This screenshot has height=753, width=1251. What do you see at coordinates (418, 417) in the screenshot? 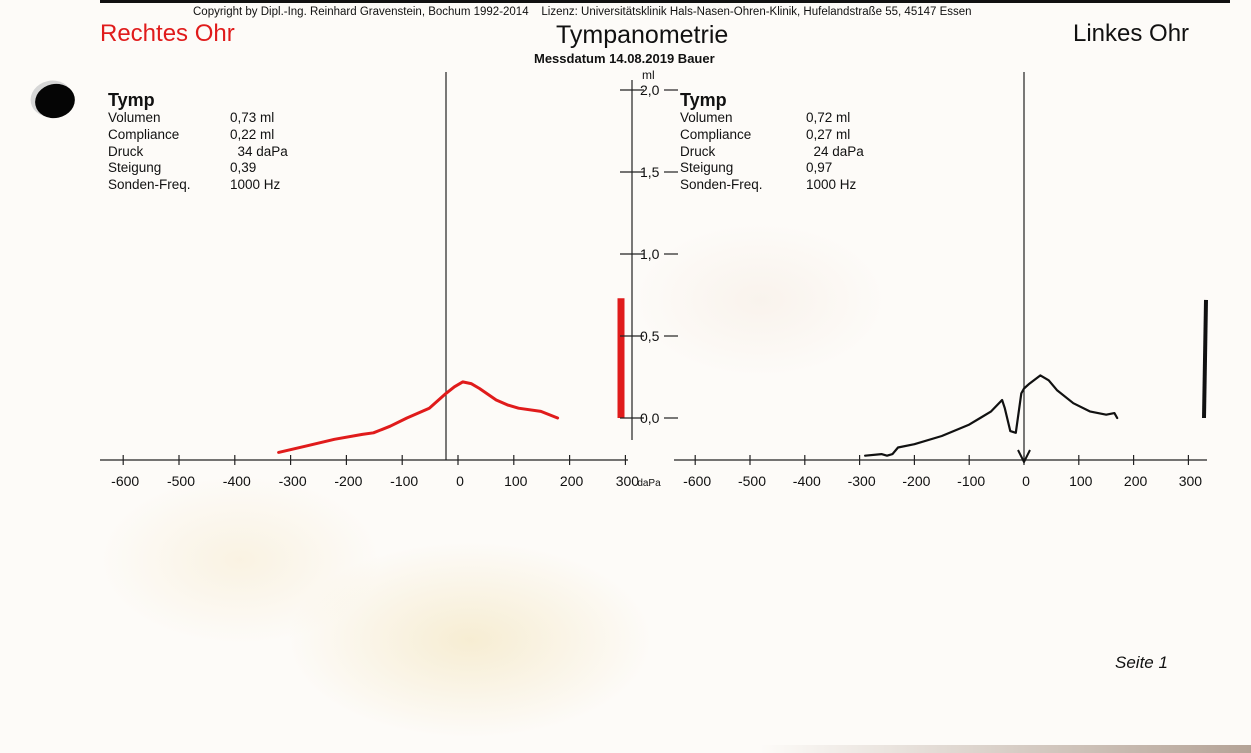
I see `right-tympanogram-curve` at bounding box center [418, 417].